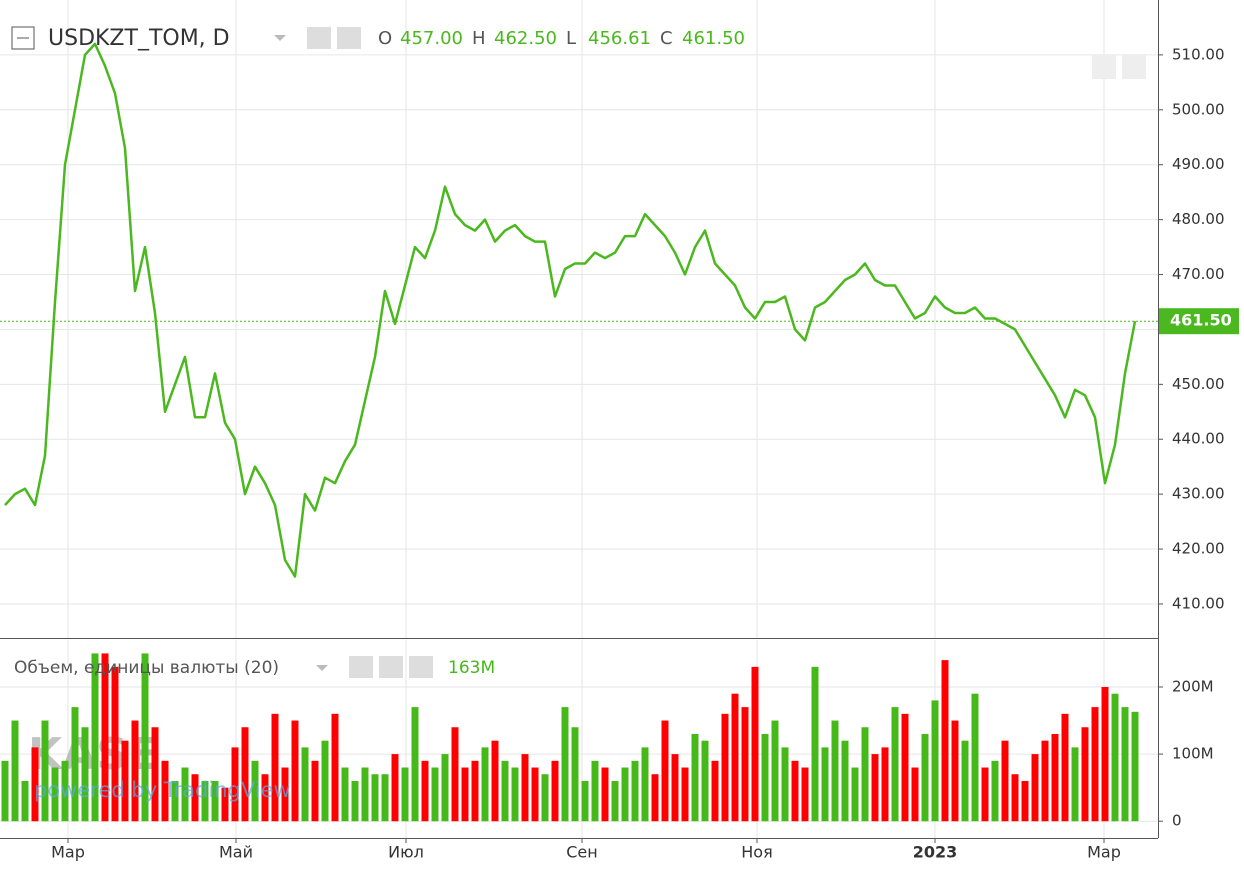 Image resolution: width=1244 pixels, height=871 pixels. I want to click on y-tick-label: 480.00, so click(1198, 219).